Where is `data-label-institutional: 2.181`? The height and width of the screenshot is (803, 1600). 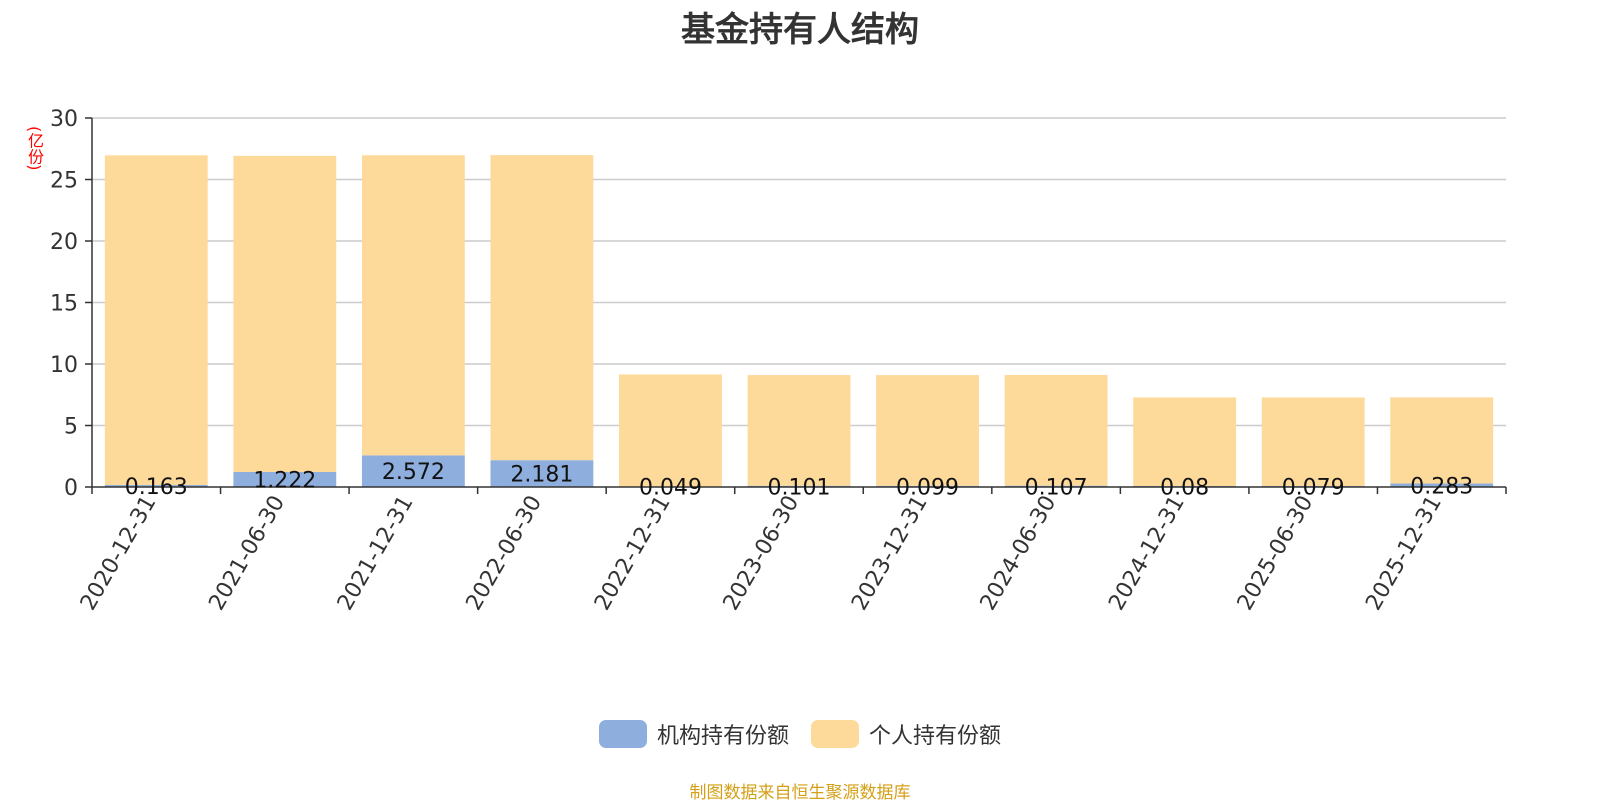
data-label-institutional: 2.181 is located at coordinates (541, 475).